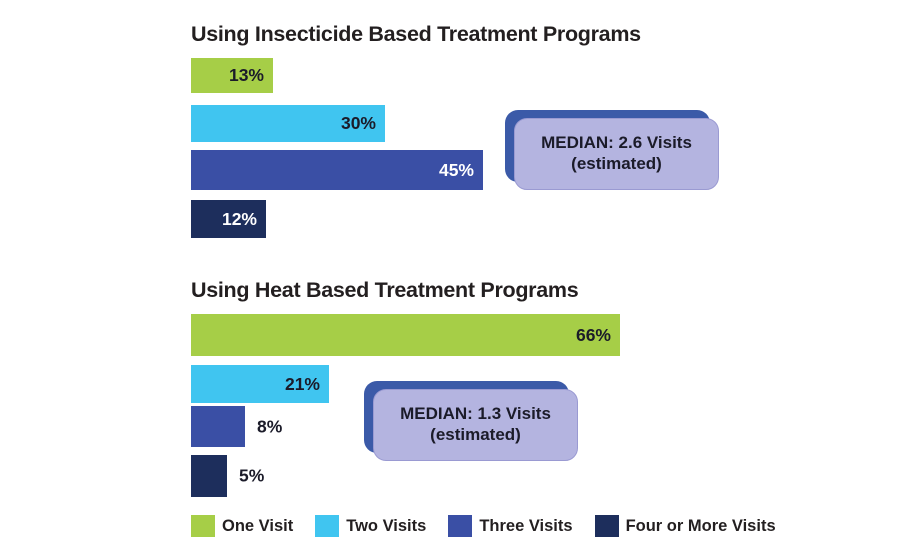 The width and height of the screenshot is (900, 550). Describe the element at coordinates (456, 169) in the screenshot. I see `chart-1-value-label-three-visits: 45%` at that location.